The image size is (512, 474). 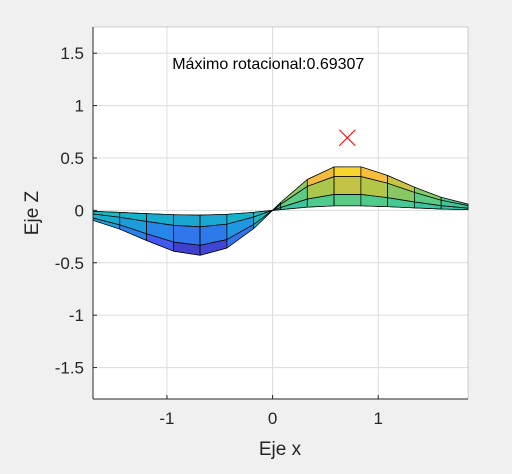 I want to click on y-tick-label: -1, so click(x=76, y=315).